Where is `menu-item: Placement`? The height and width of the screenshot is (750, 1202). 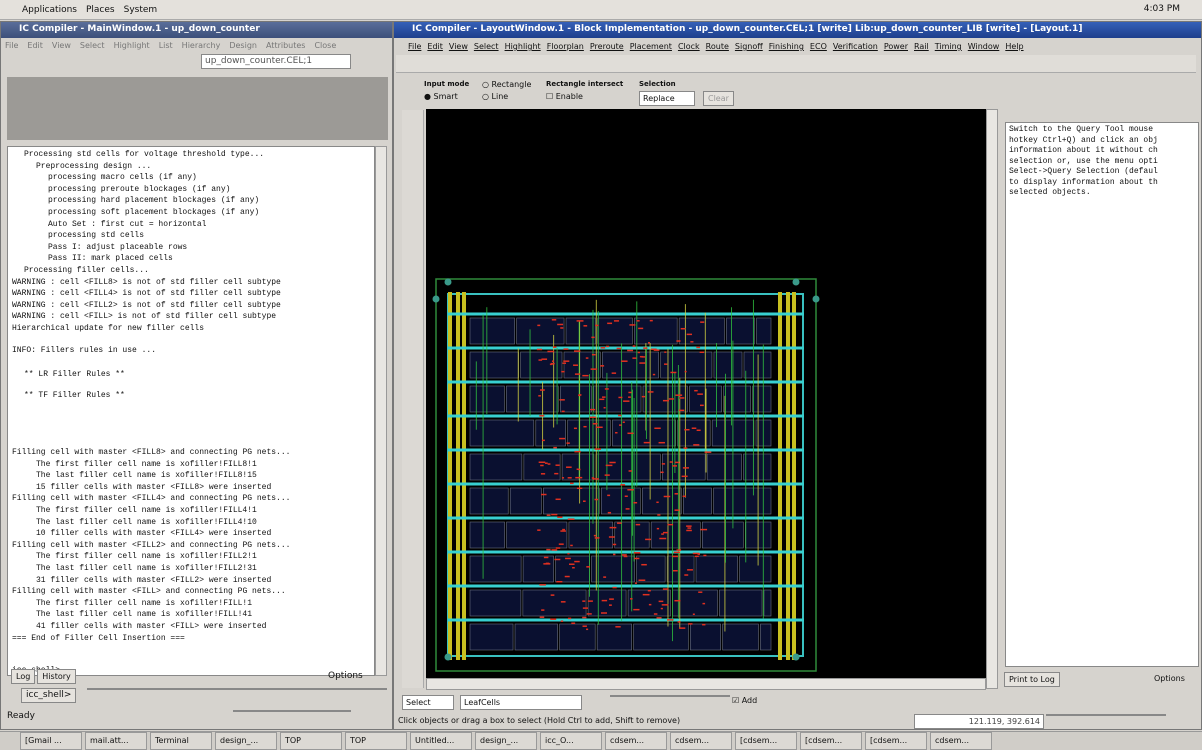 menu-item: Placement is located at coordinates (650, 46).